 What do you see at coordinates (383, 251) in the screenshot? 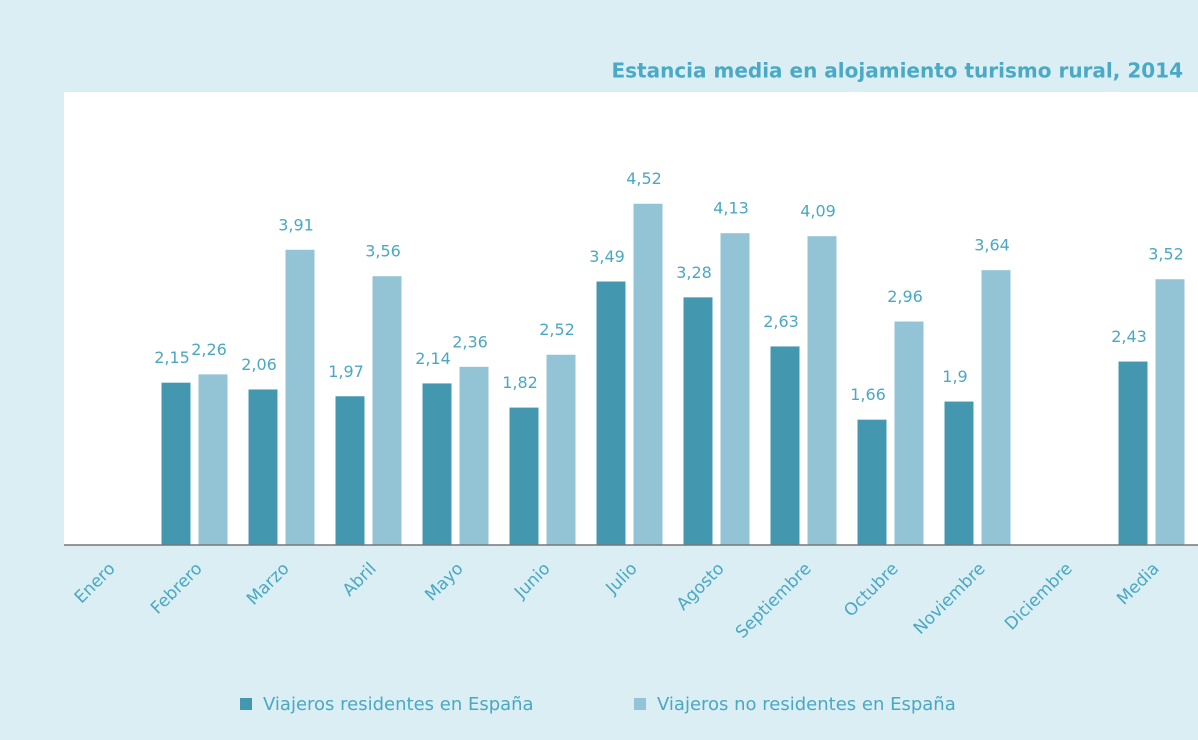
I see `data-label: 3,56` at bounding box center [383, 251].